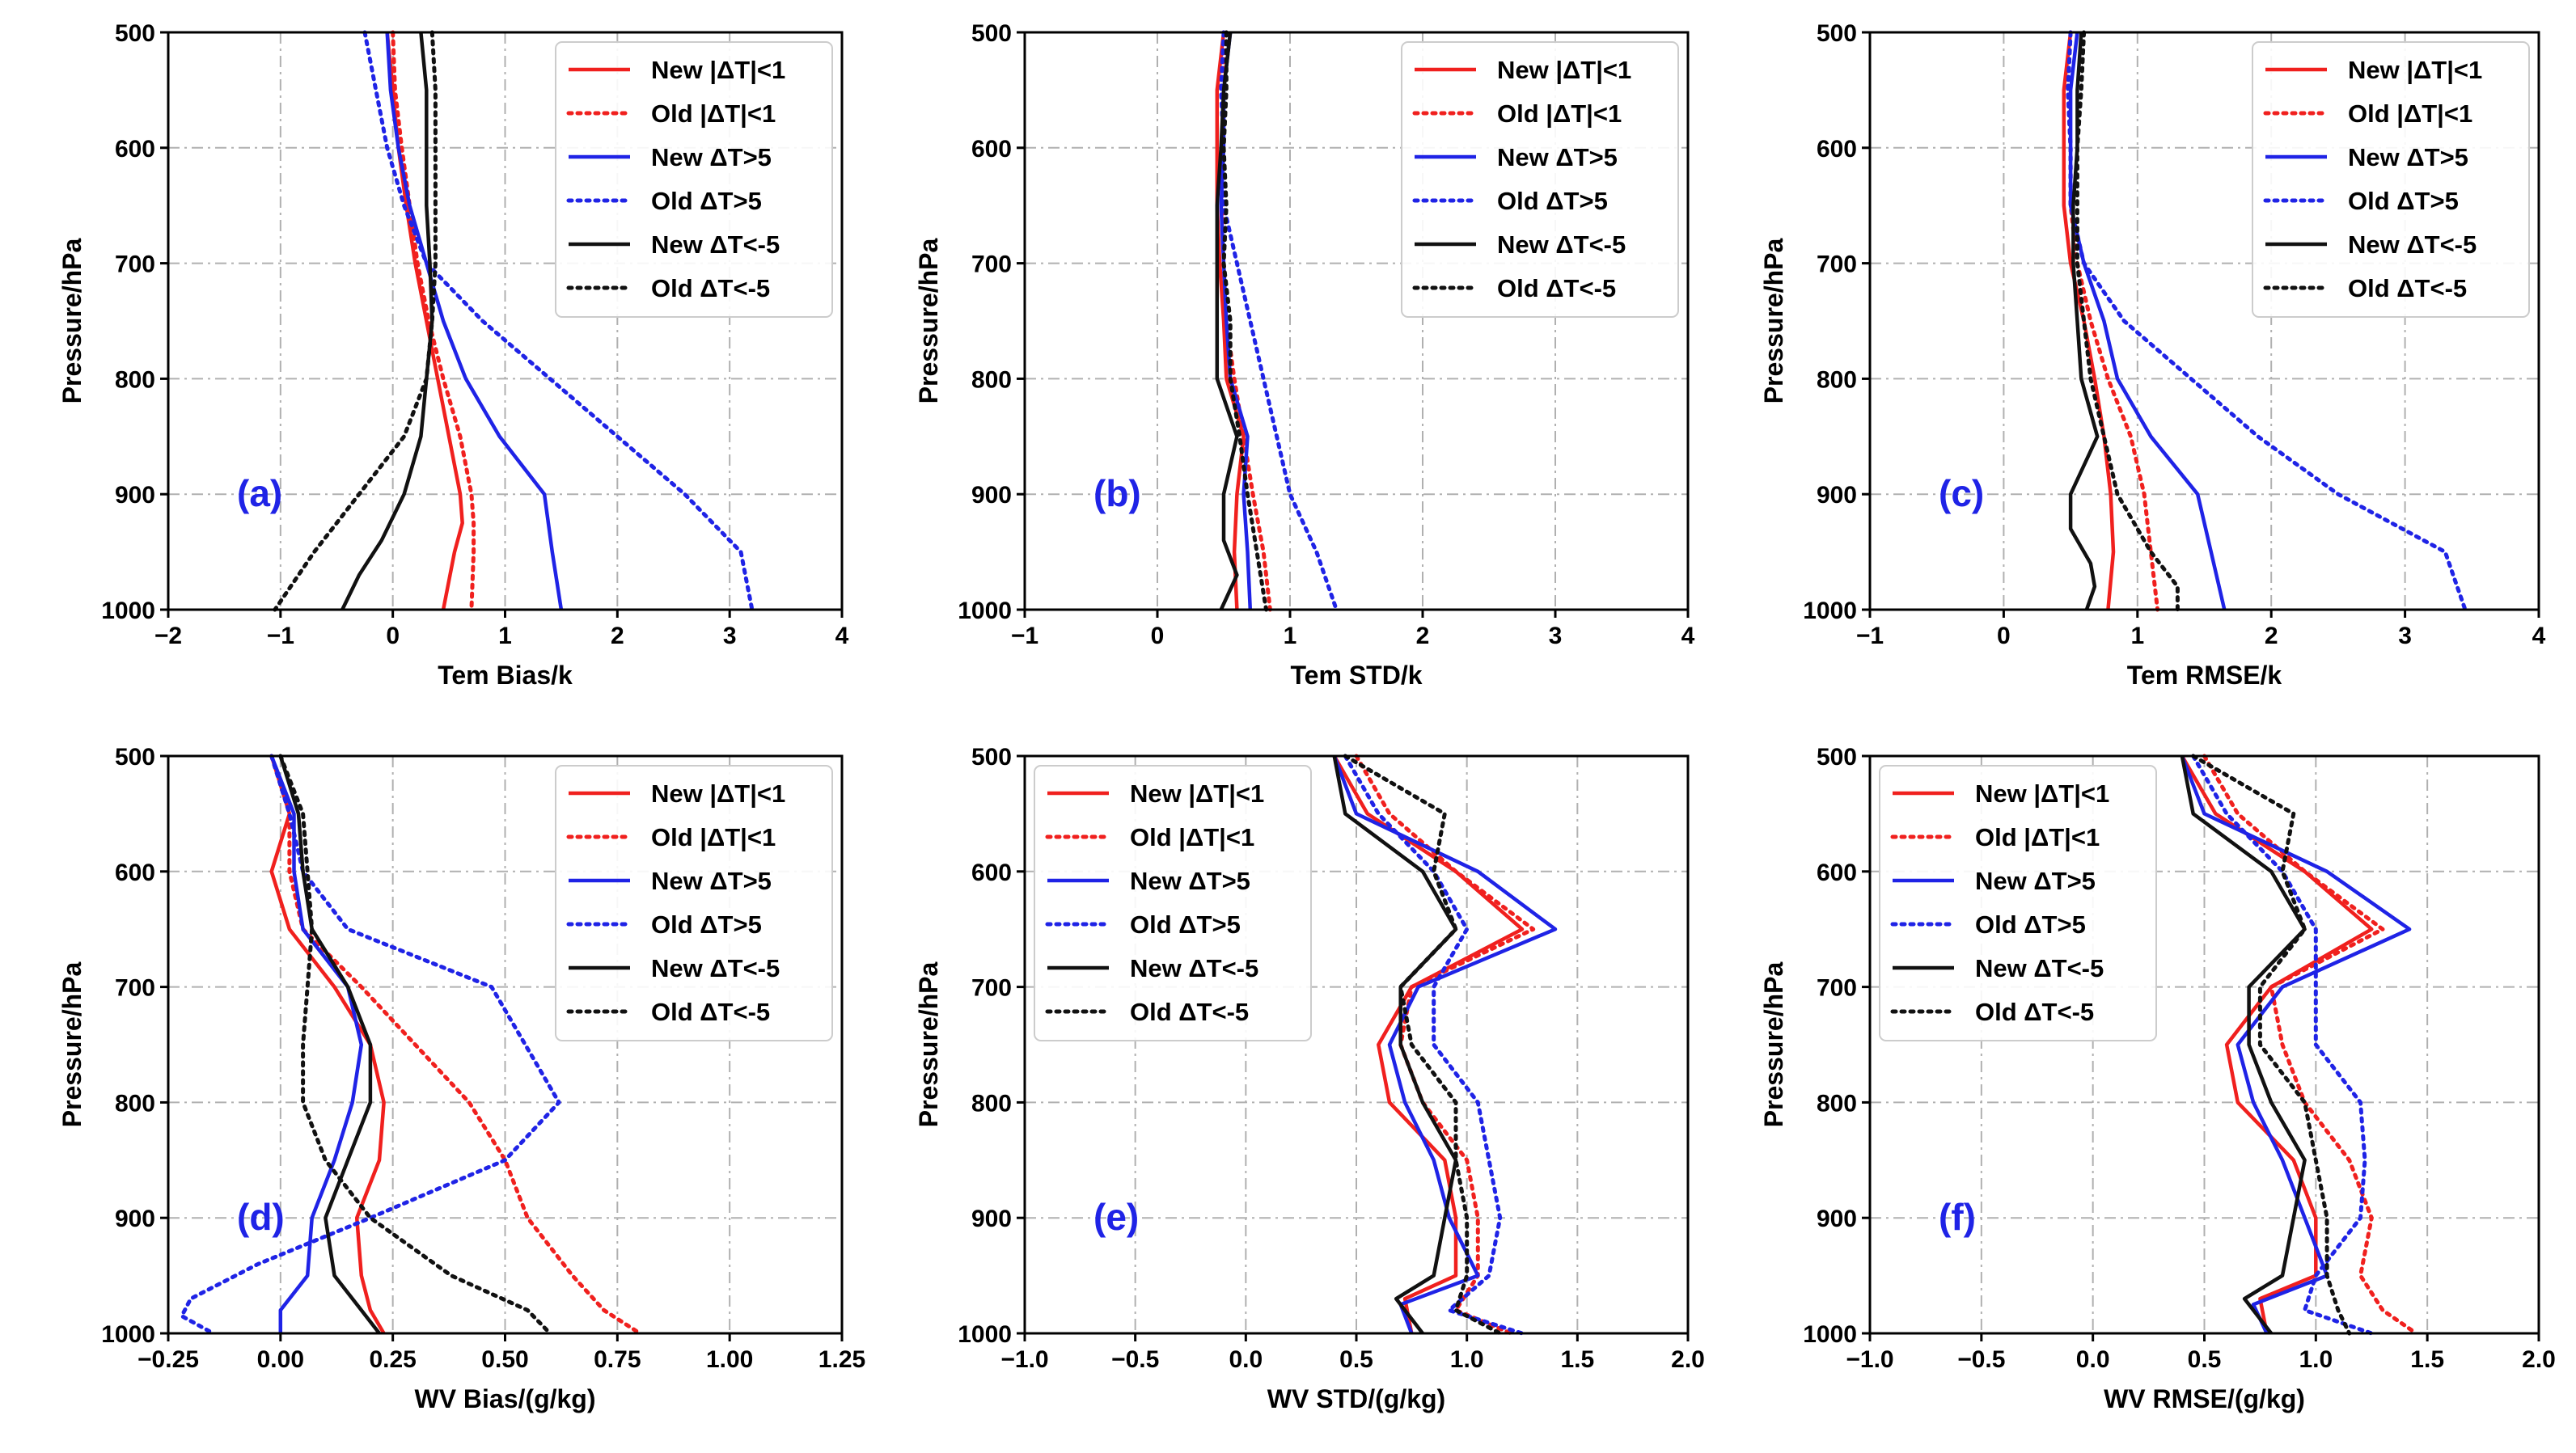  Describe the element at coordinates (505, 675) in the screenshot. I see `x-axis-label: Tem Bias/k` at that location.